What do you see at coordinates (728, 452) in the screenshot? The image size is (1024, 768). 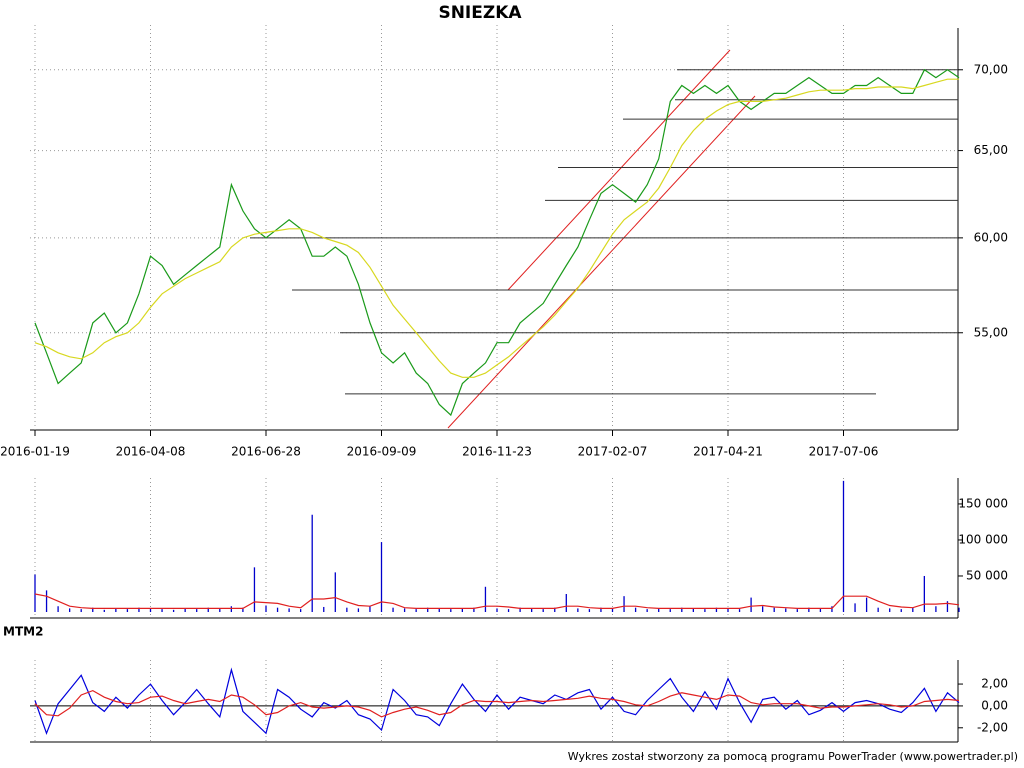 I see `x-tick-label: 2017-04-21` at bounding box center [728, 452].